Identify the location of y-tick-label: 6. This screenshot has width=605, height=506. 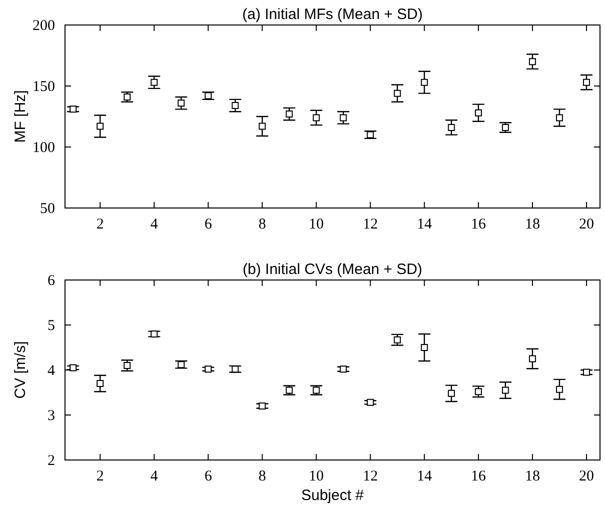
(52, 280).